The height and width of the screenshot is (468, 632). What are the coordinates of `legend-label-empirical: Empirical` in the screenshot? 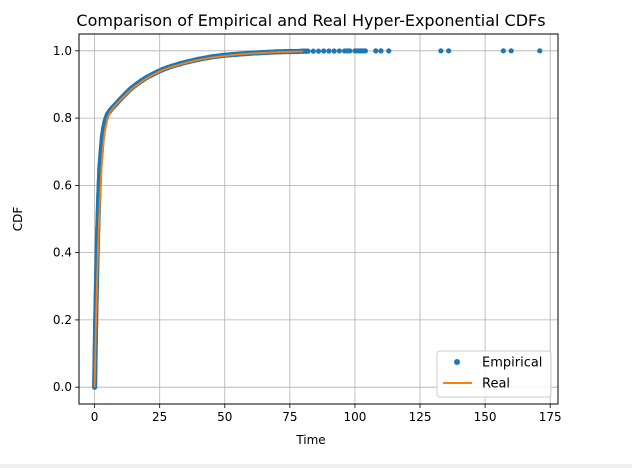 It's located at (512, 363).